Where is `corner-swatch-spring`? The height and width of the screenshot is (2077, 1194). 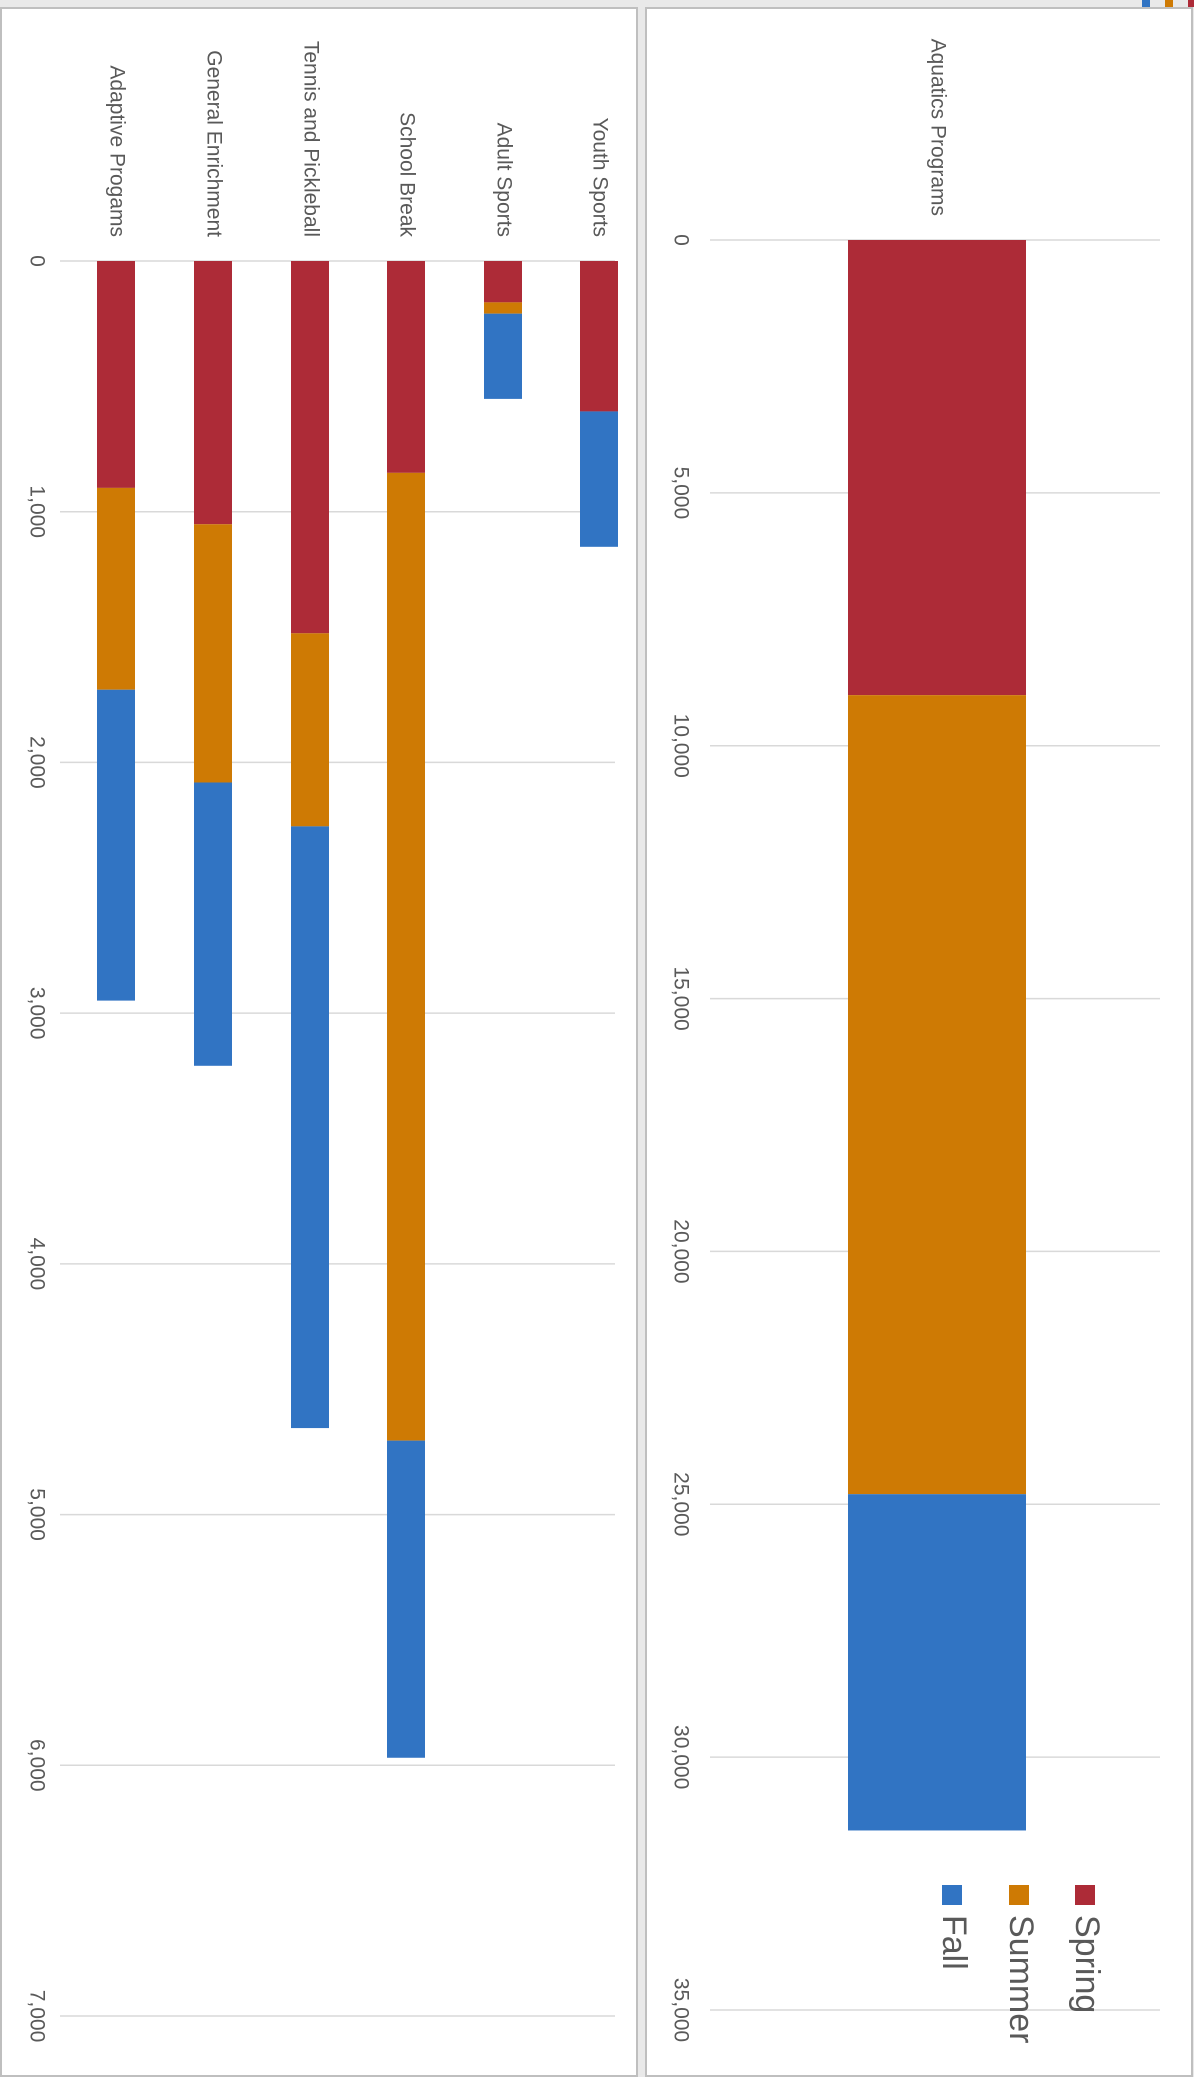
corner-swatch-spring is located at coordinates (1191, 3).